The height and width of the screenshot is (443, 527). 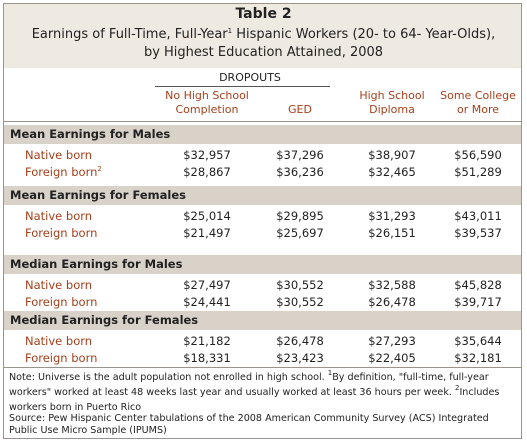 I want to click on cell: $56,590, so click(x=478, y=155).